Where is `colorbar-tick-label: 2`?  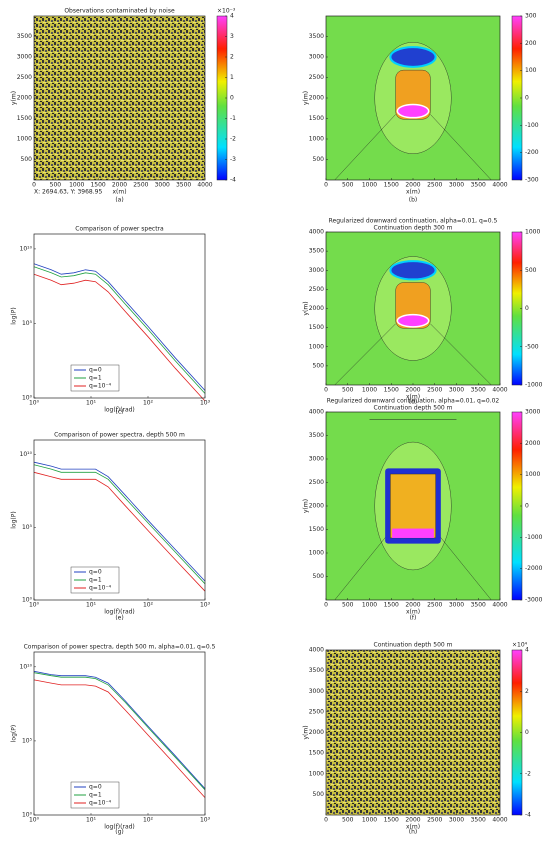
colorbar-tick-label: 2 is located at coordinates (232, 57).